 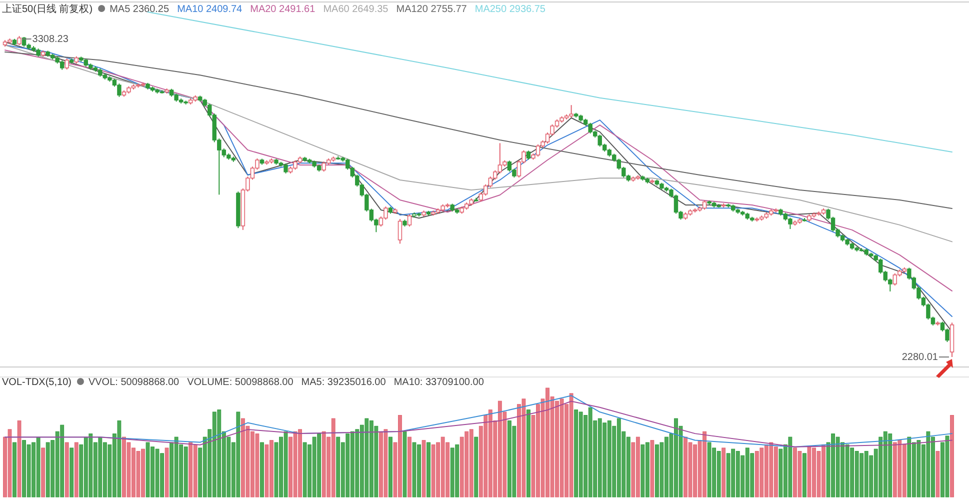 What do you see at coordinates (920, 357) in the screenshot?
I see `annotation: 2280.01` at bounding box center [920, 357].